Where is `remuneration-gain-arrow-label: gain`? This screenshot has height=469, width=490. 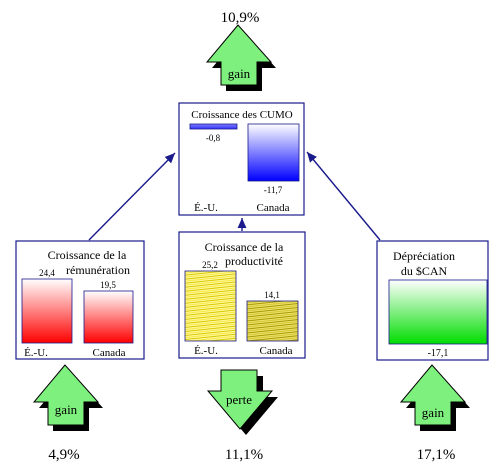 remuneration-gain-arrow-label: gain is located at coordinates (66, 409).